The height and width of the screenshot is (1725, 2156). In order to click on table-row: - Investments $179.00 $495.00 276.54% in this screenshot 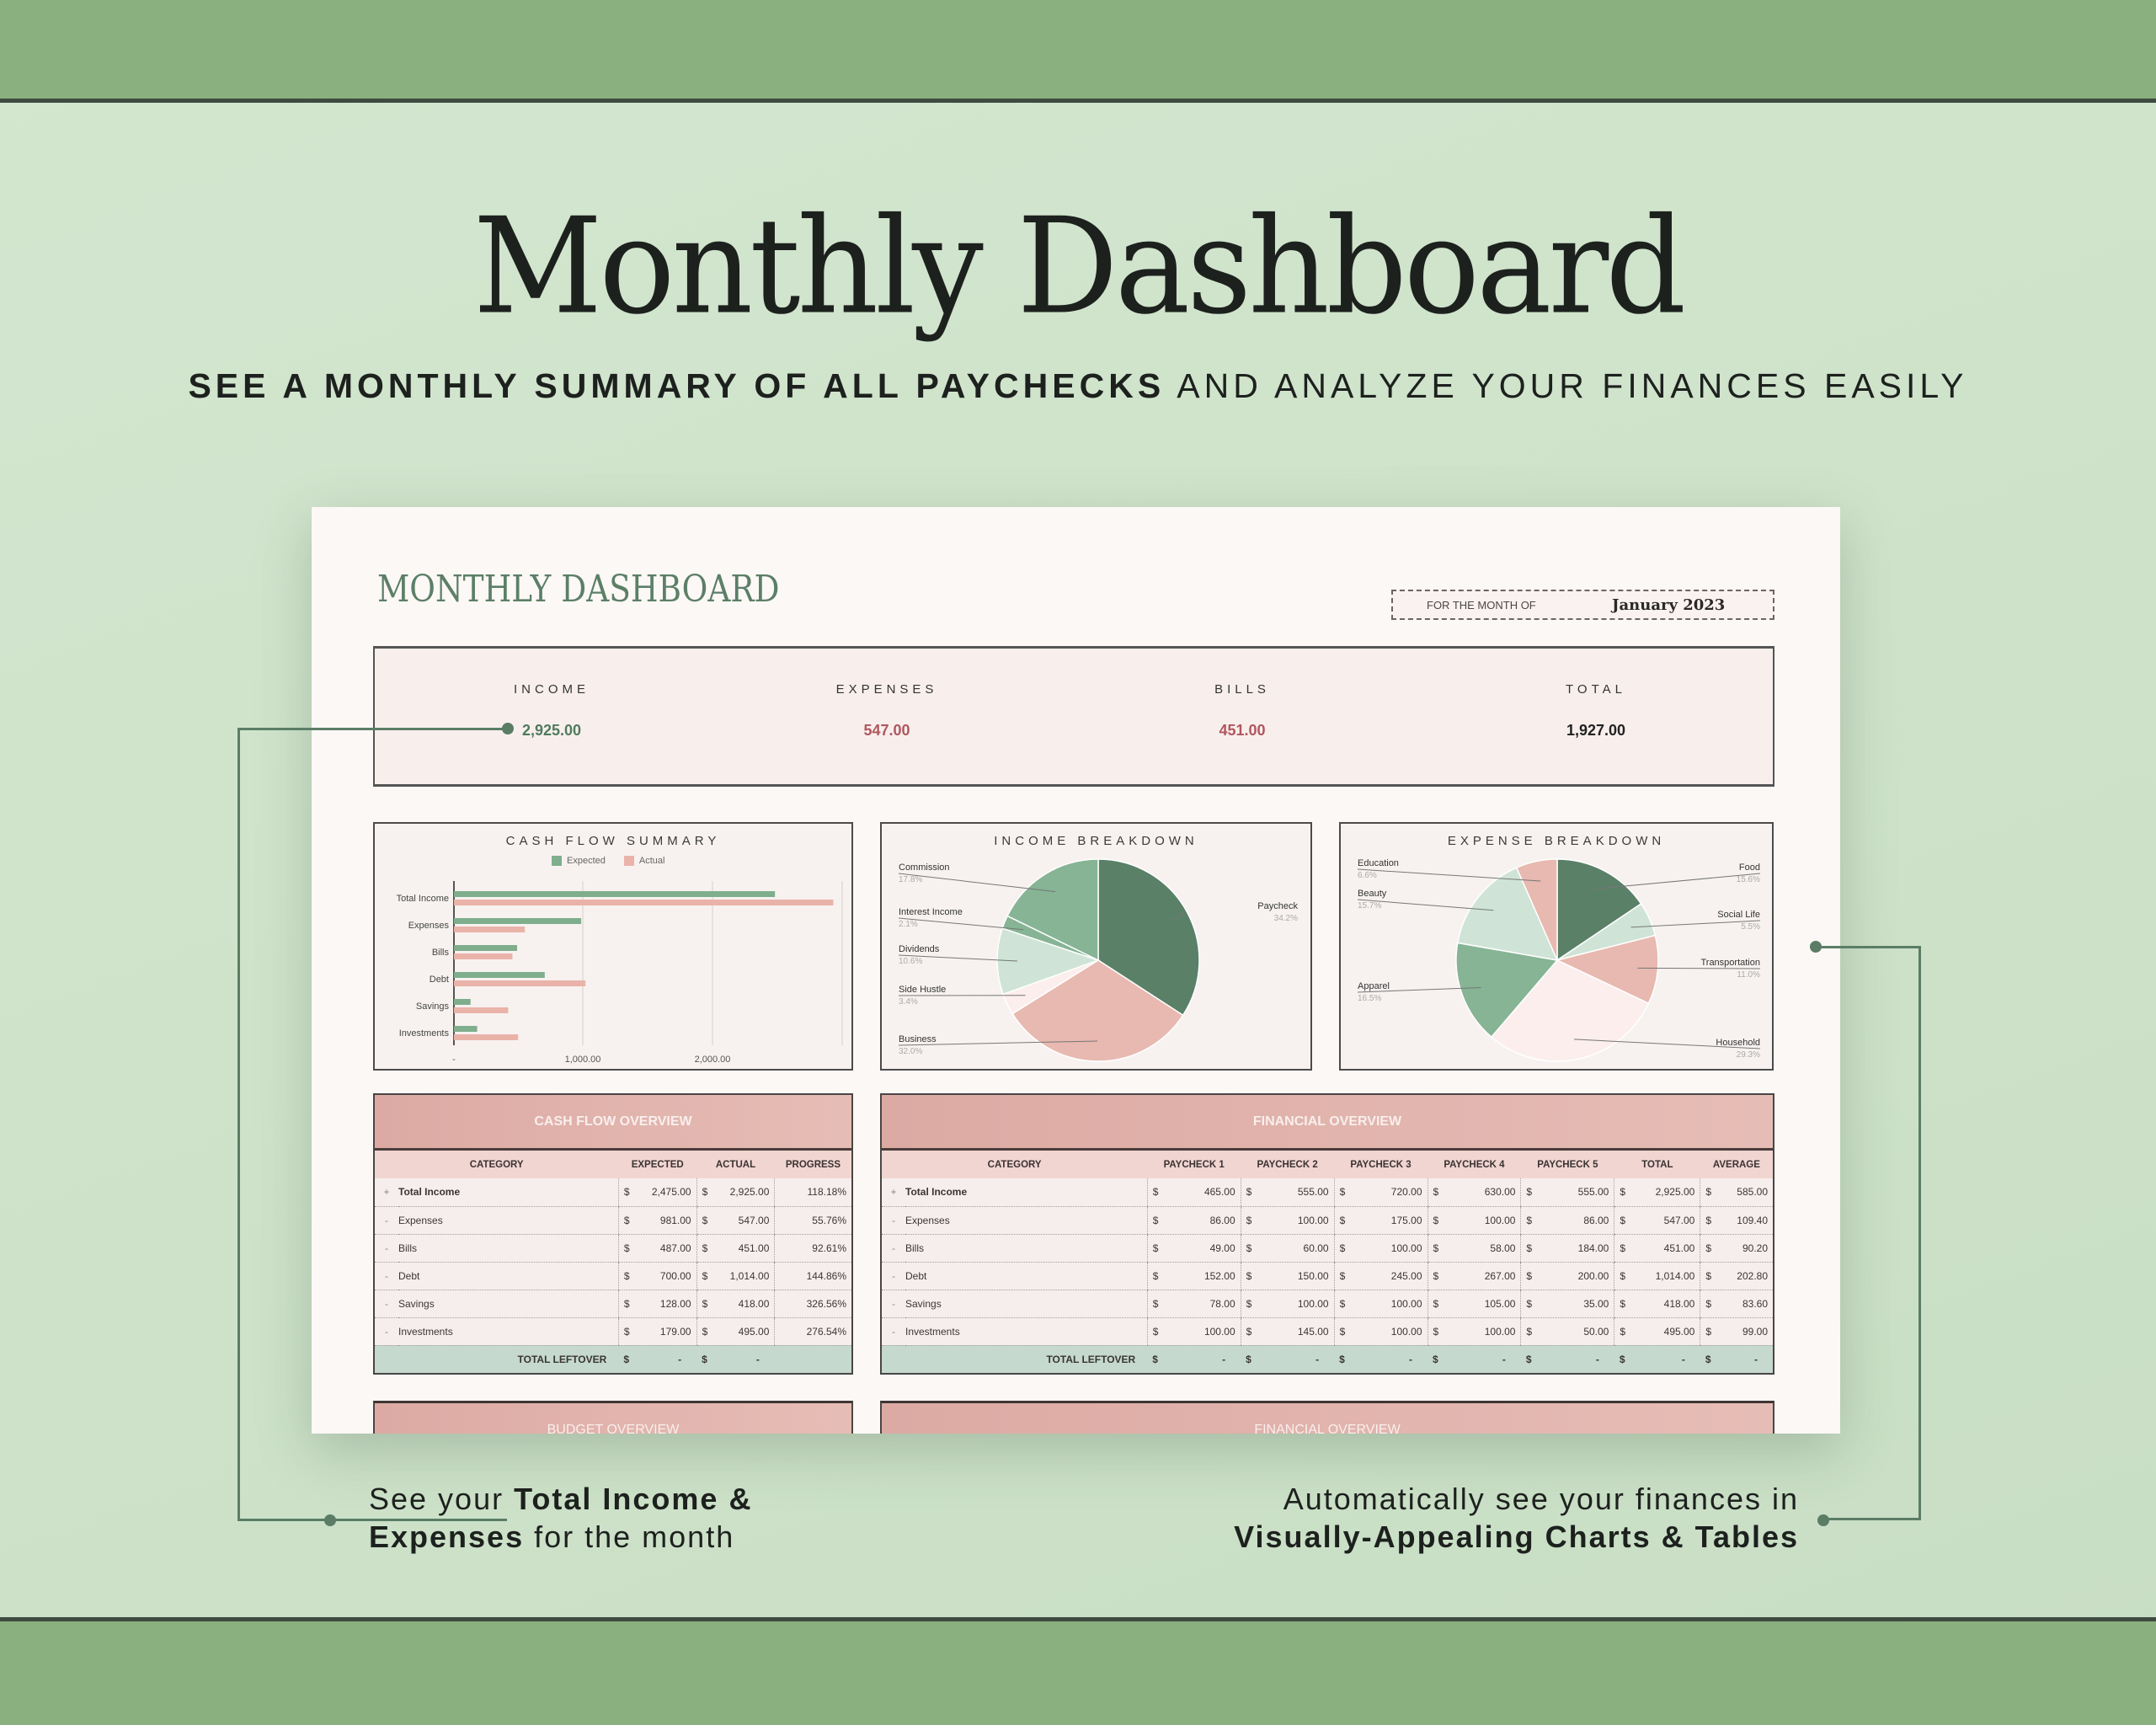, I will do `click(613, 1331)`.